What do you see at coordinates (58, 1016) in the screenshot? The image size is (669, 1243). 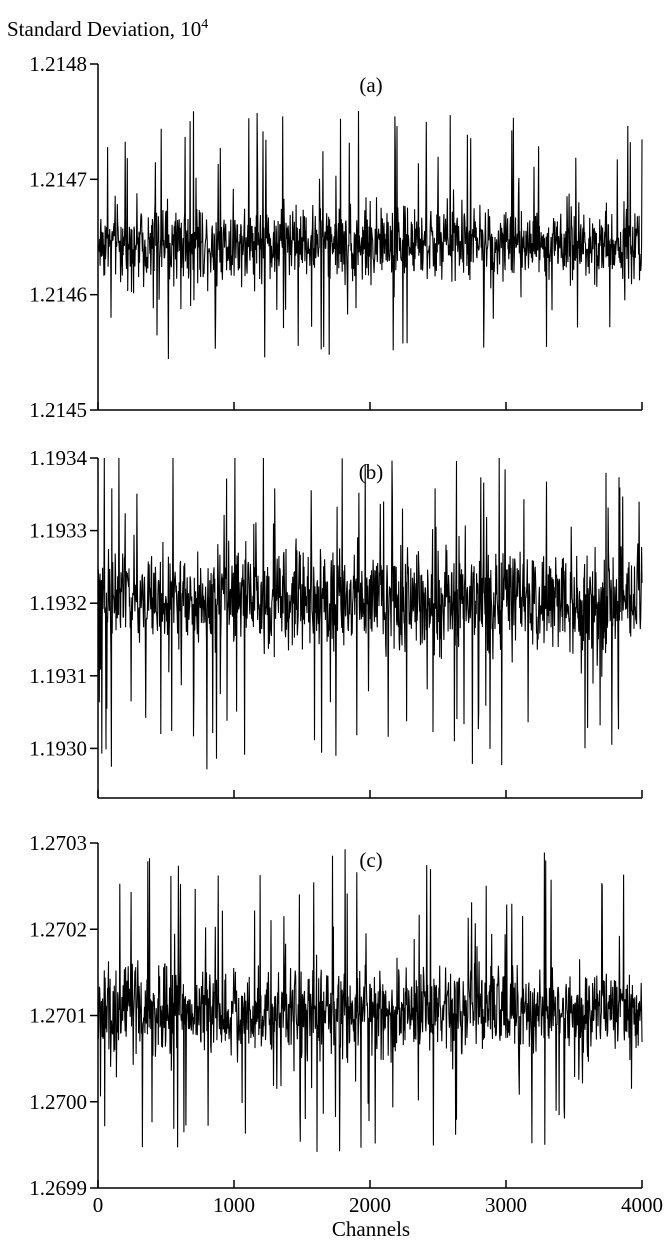 I see `y-tick-label: 1.2701` at bounding box center [58, 1016].